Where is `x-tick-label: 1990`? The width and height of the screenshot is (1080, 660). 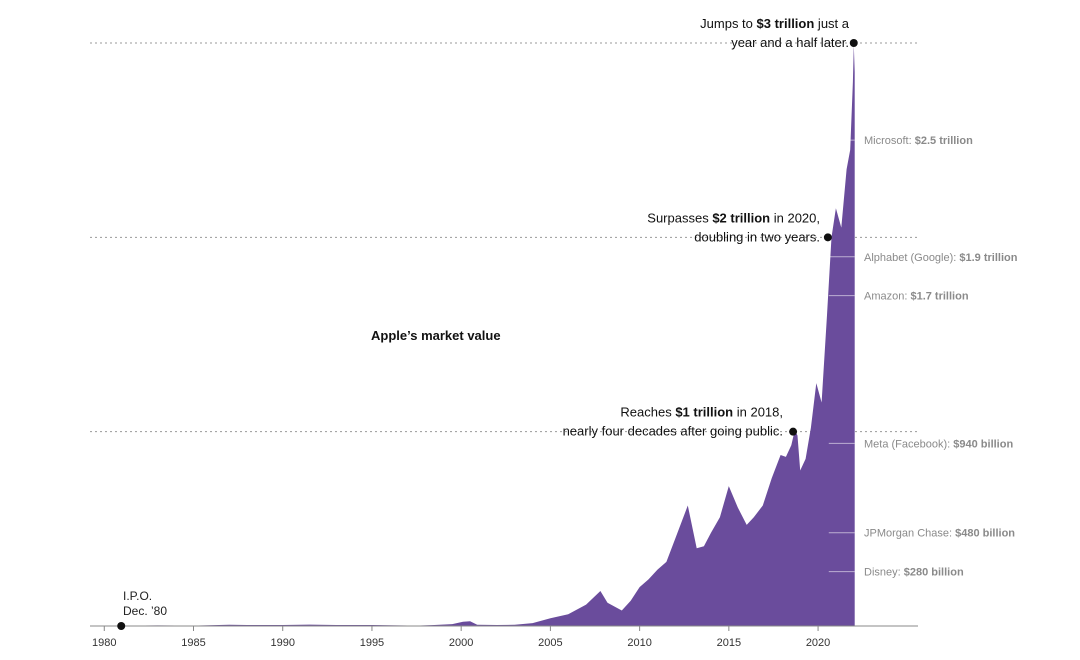 x-tick-label: 1990 is located at coordinates (282, 643).